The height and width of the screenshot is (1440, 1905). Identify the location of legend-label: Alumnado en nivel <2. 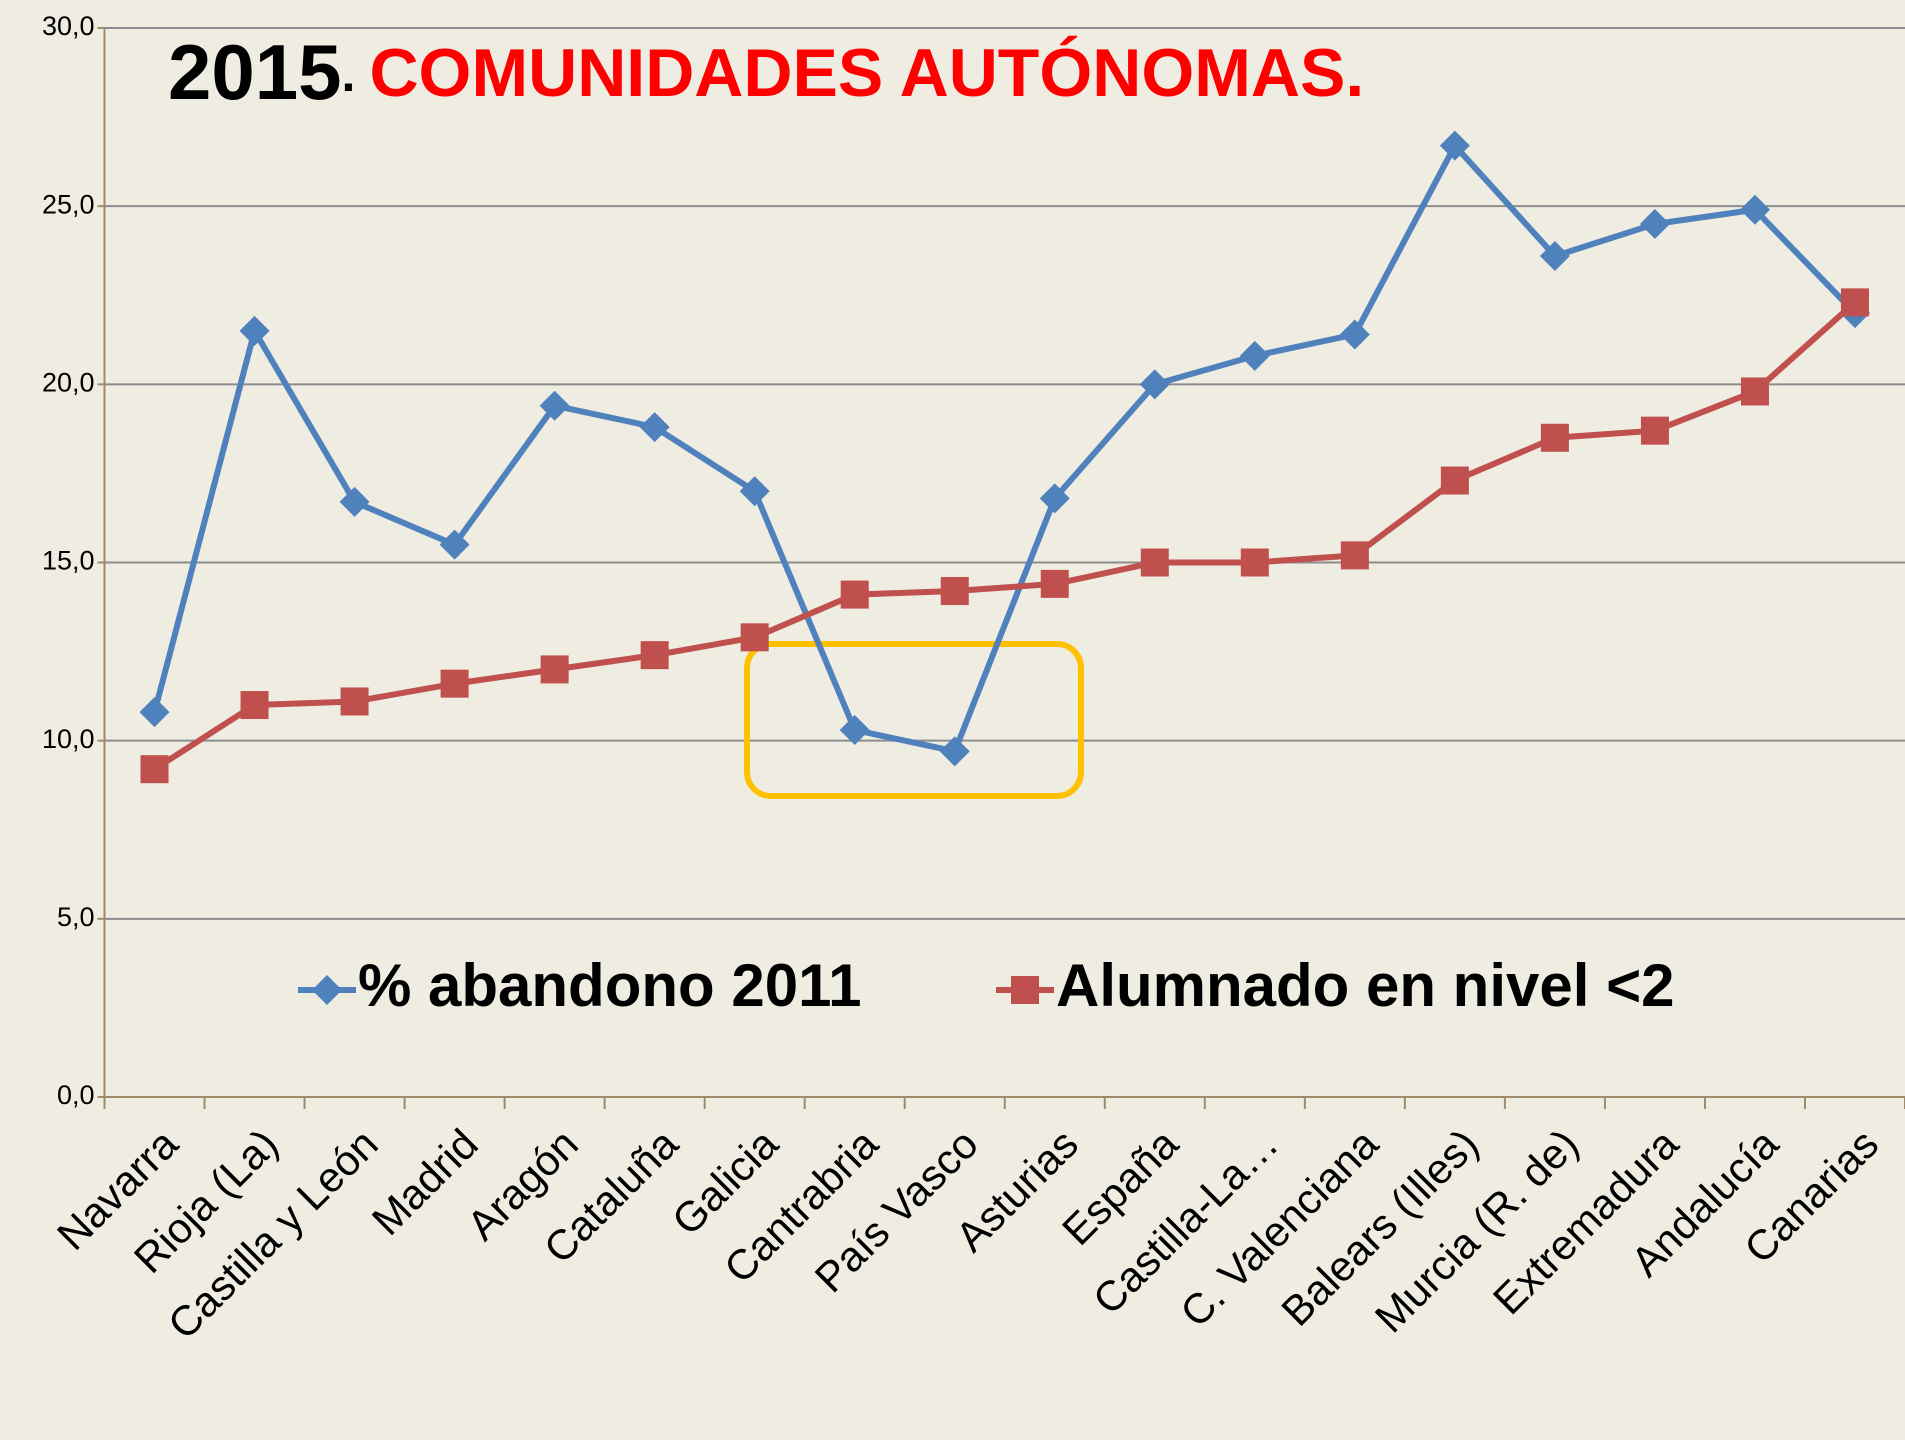
(1365, 985).